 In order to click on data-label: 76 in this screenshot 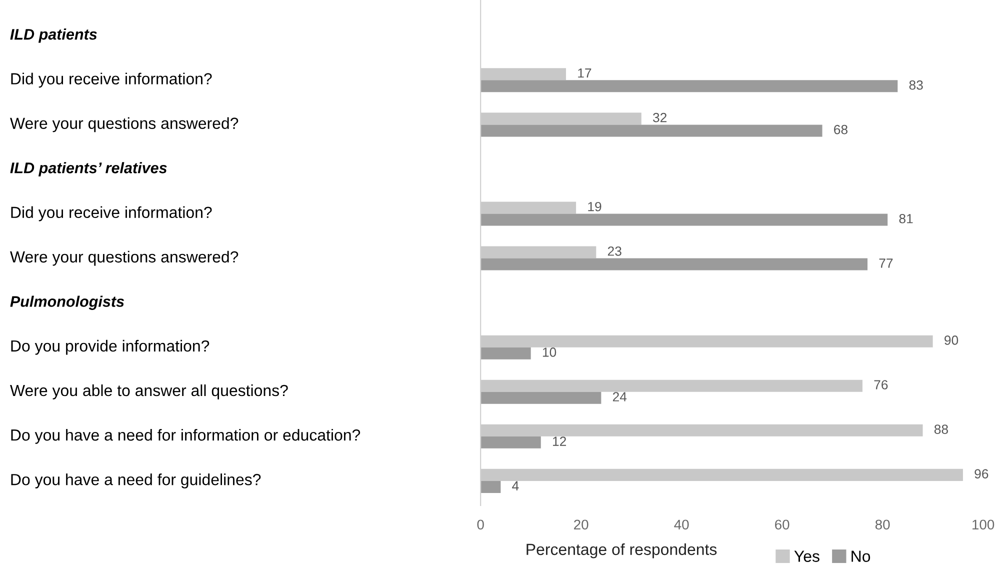, I will do `click(881, 385)`.